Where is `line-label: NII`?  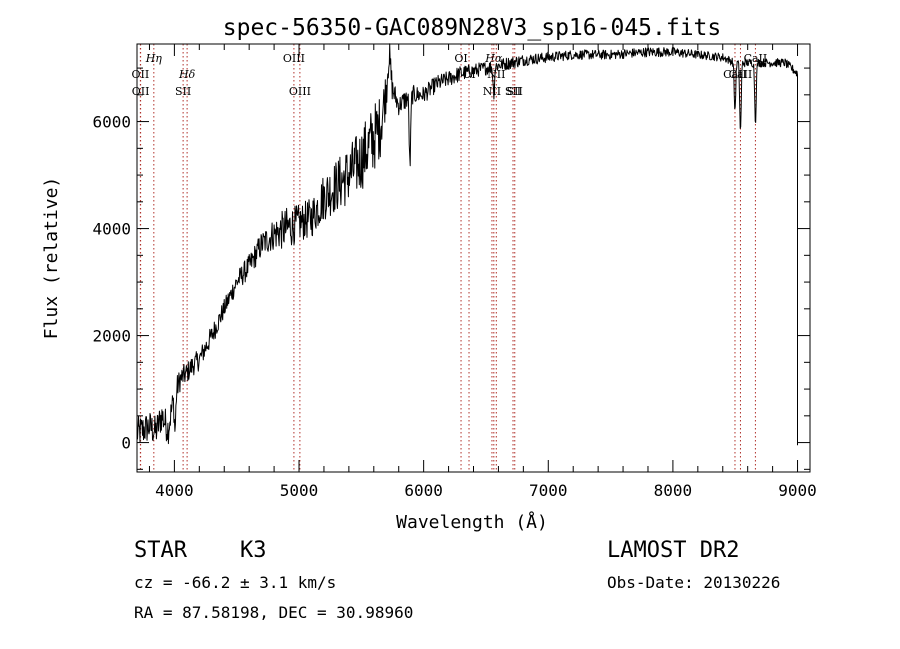 line-label: NII is located at coordinates (492, 91).